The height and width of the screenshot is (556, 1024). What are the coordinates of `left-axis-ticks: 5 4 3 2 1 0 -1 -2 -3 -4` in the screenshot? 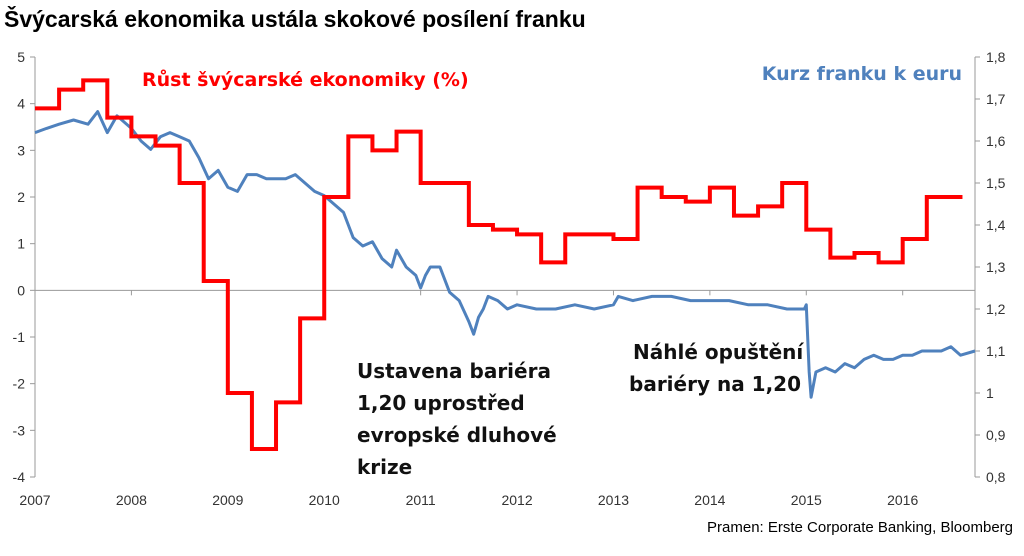 It's located at (24, 267).